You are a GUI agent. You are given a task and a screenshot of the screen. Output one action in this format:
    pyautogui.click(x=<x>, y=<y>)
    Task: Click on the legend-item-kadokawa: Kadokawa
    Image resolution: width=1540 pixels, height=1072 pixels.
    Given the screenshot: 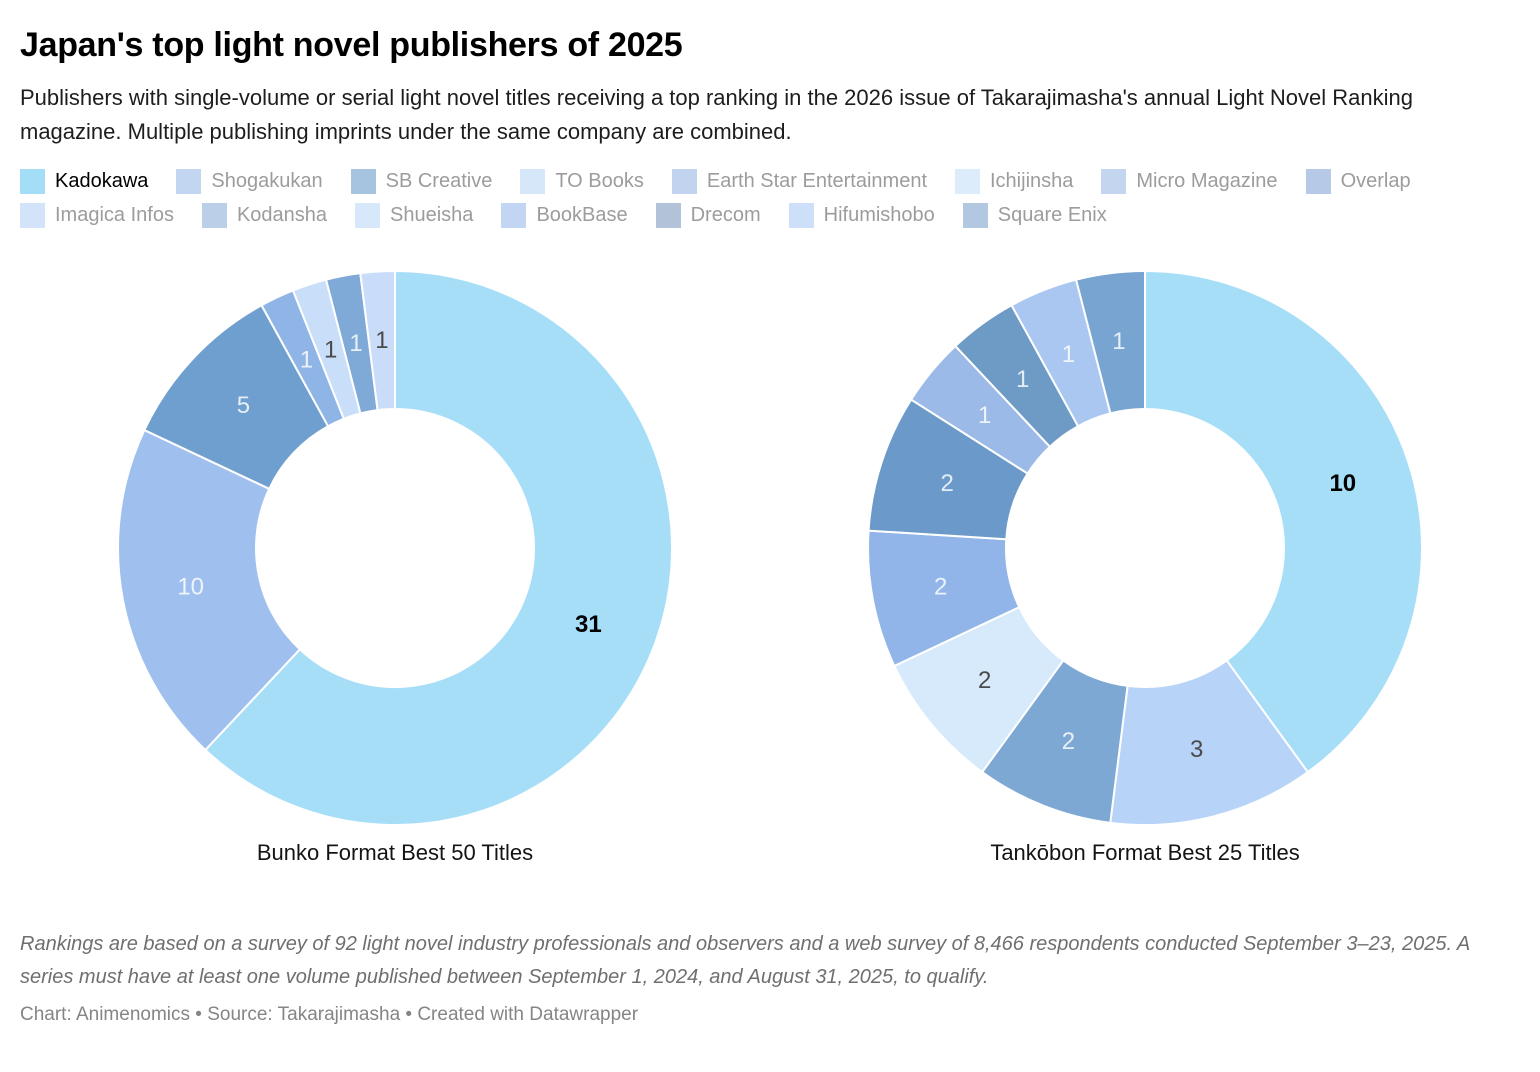 What is the action you would take?
    pyautogui.click(x=84, y=181)
    